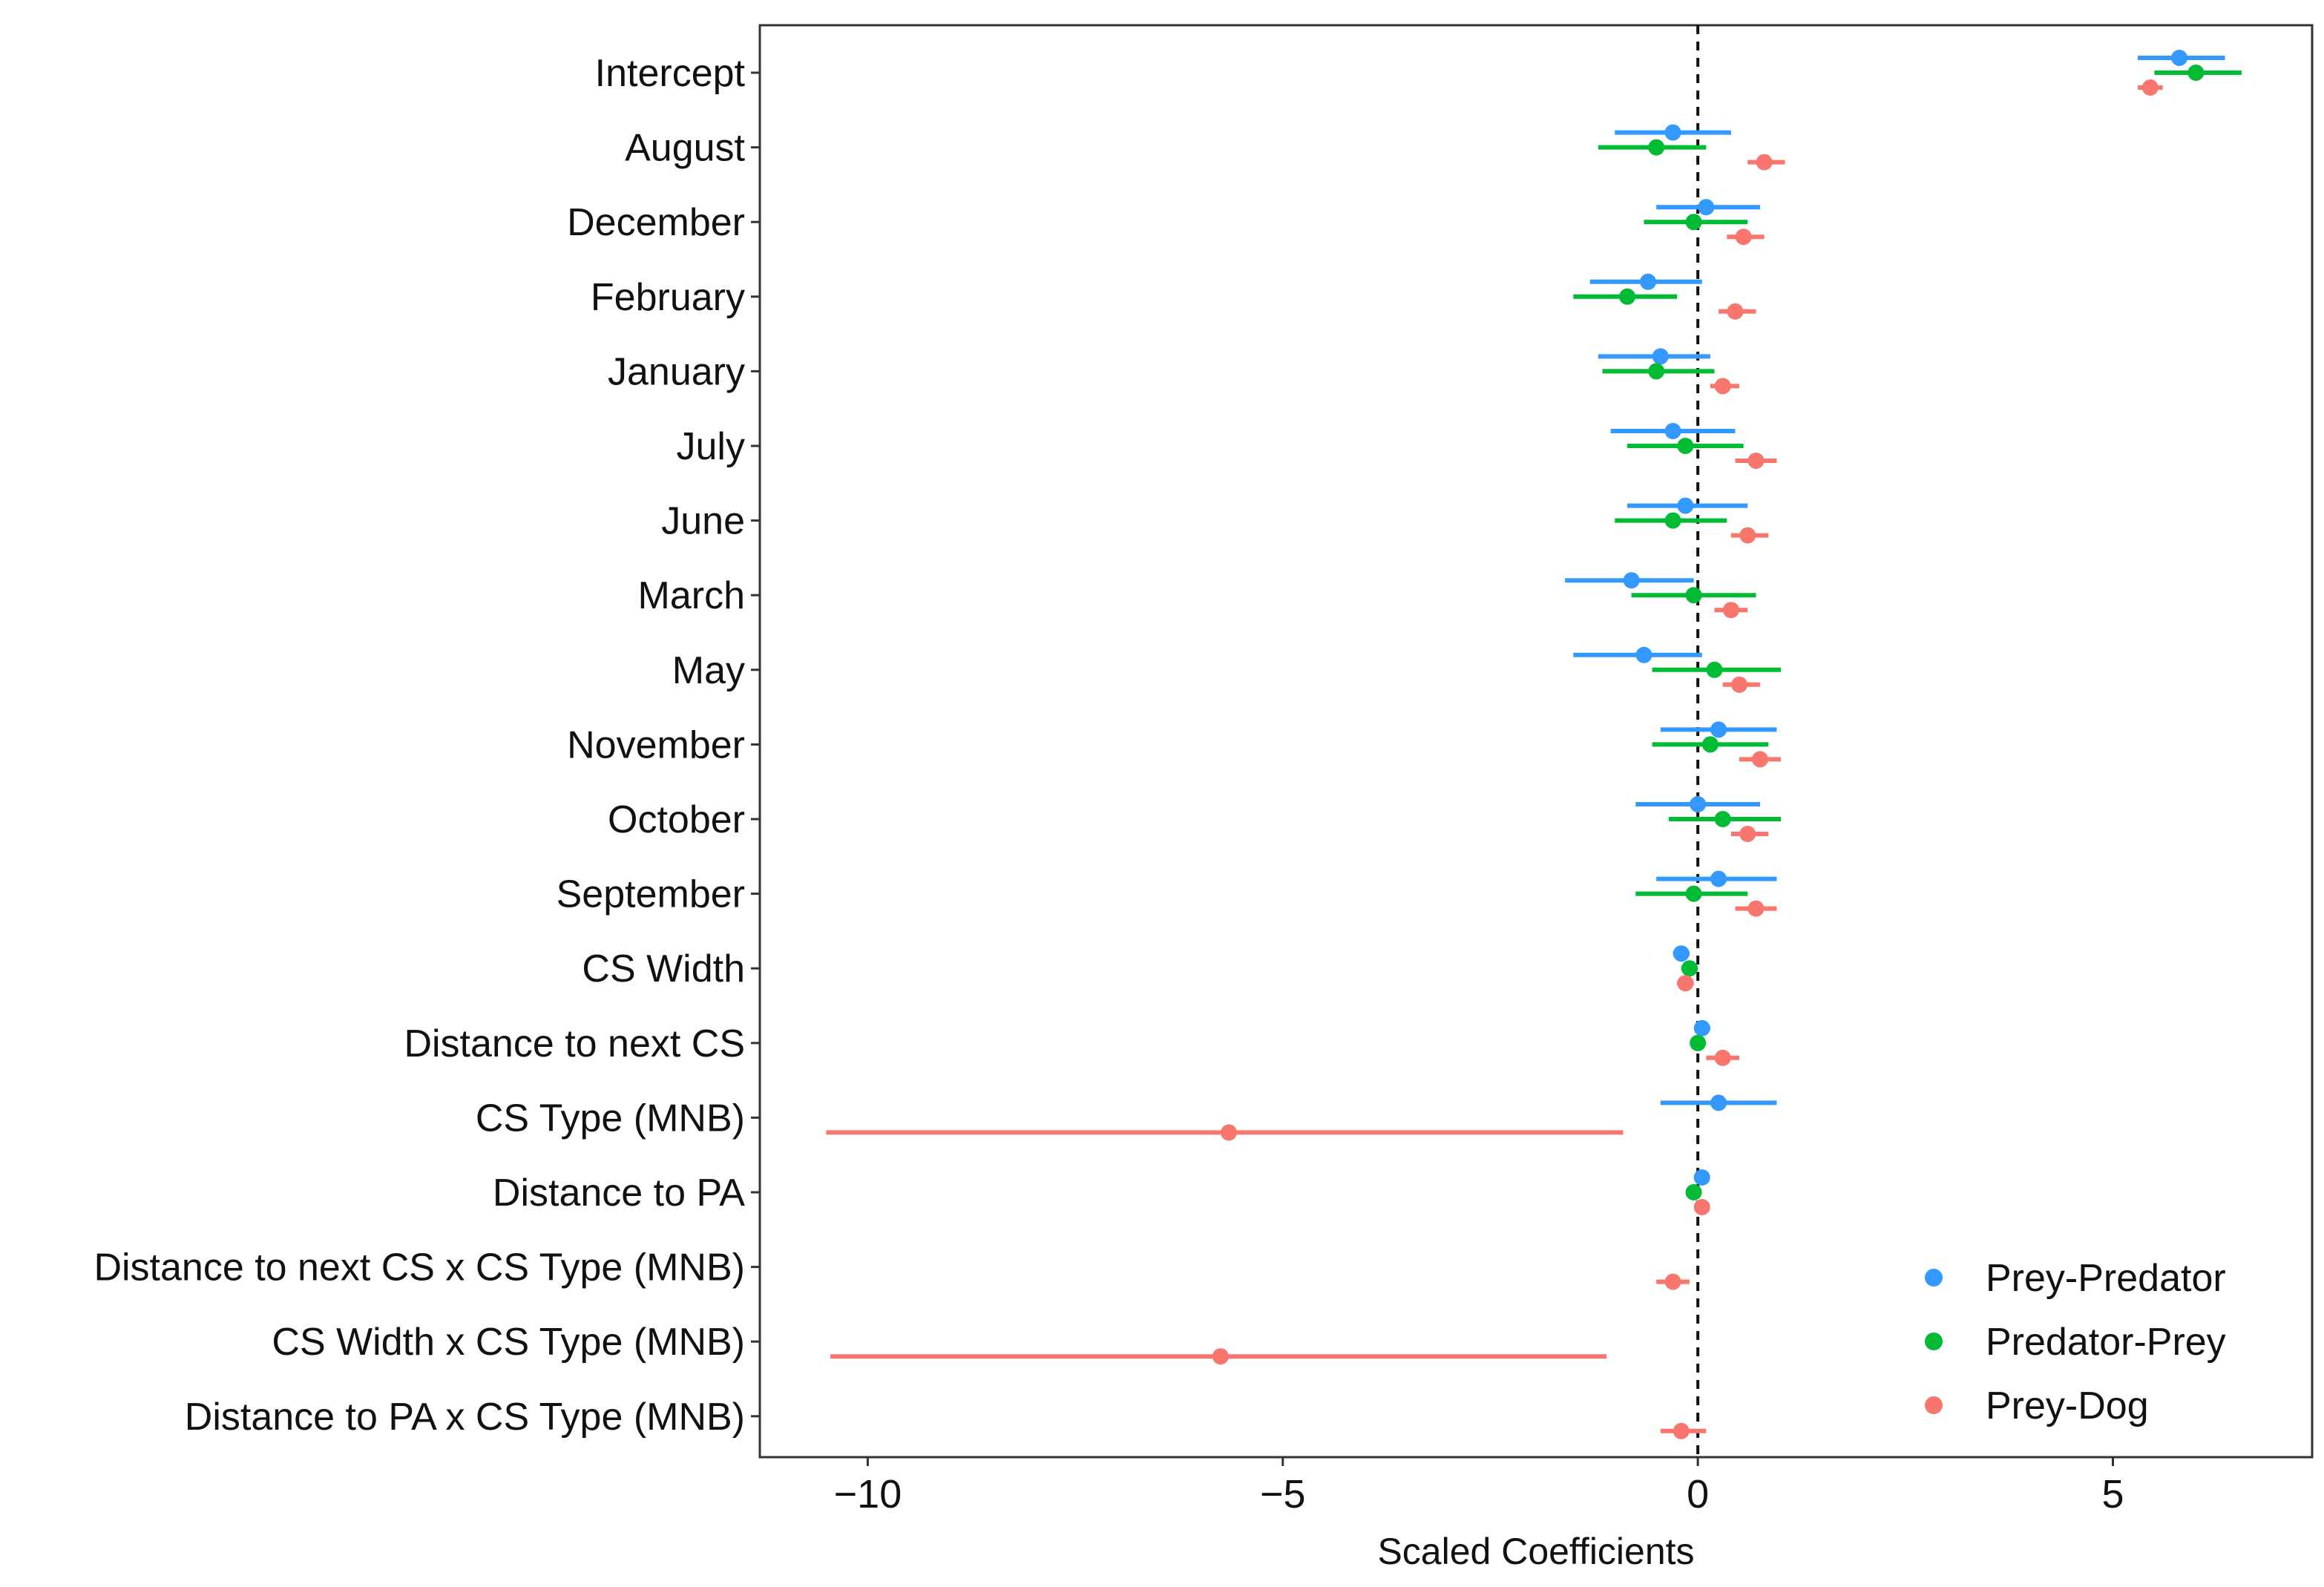 The height and width of the screenshot is (1587, 2324). What do you see at coordinates (703, 521) in the screenshot?
I see `y-tick-label: June` at bounding box center [703, 521].